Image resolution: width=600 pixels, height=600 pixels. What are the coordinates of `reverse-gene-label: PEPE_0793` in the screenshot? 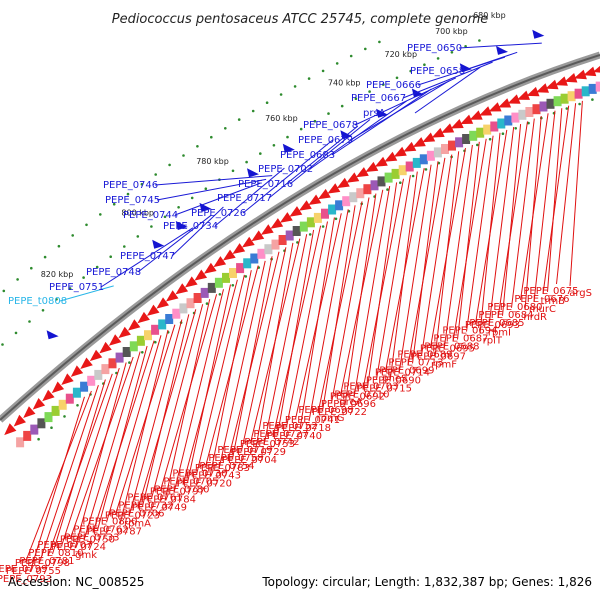 It's located at (26, 579).